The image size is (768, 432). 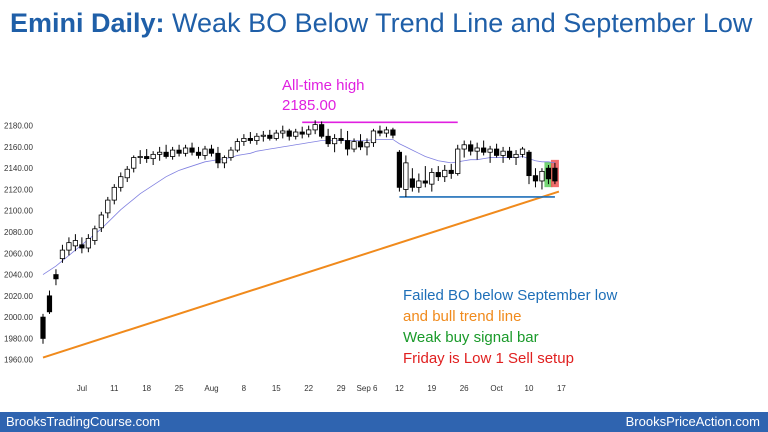 I want to click on x-tick-label: 29, so click(x=341, y=388).